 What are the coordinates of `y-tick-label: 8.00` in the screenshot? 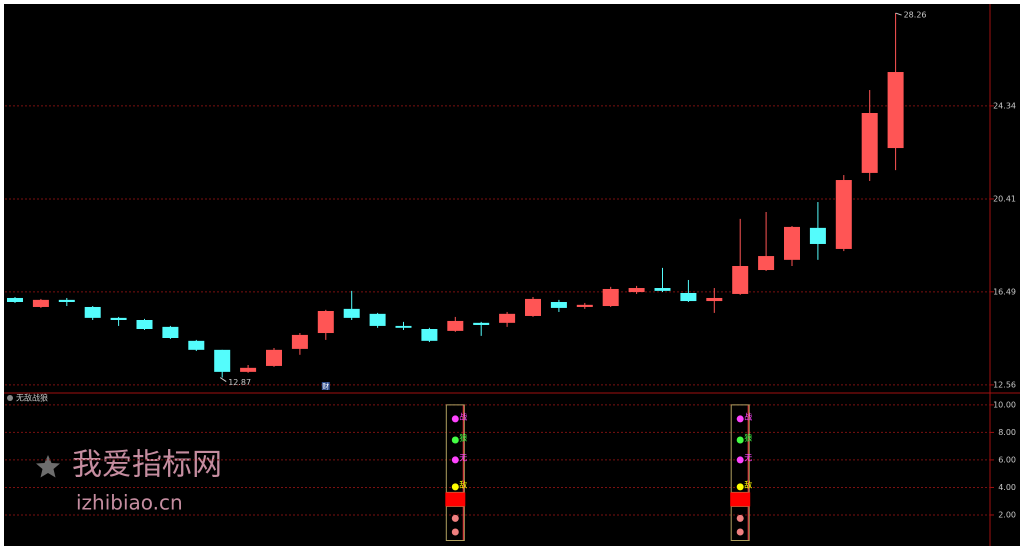 It's located at (1007, 432).